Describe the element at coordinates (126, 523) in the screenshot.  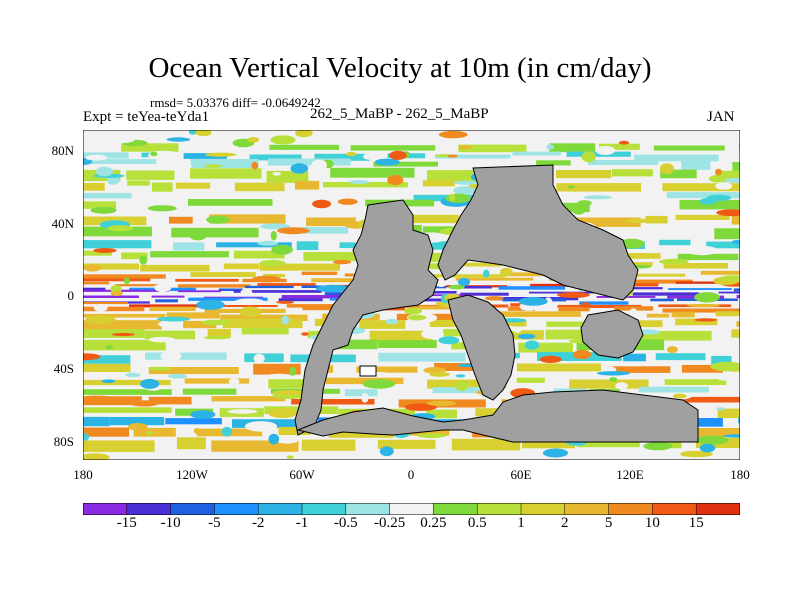
I see `colorbar-label: -15` at that location.